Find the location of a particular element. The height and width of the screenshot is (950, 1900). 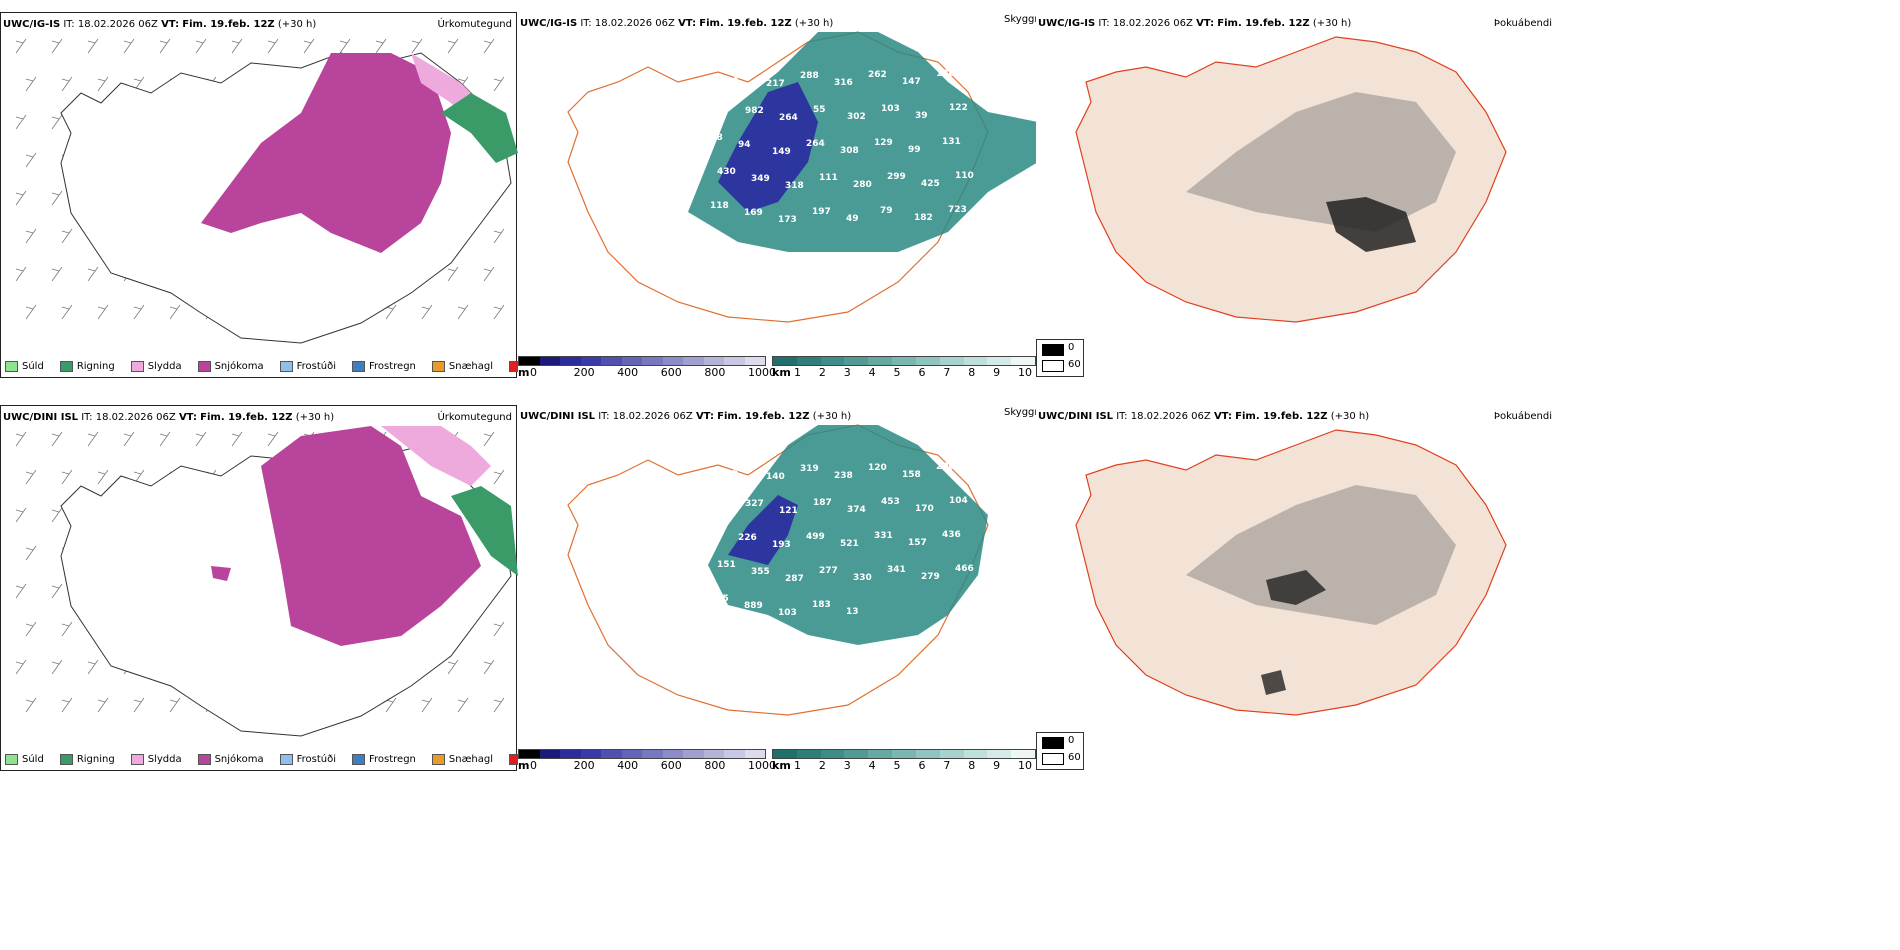

cloud-base-label: 111 is located at coordinates (828, 178).